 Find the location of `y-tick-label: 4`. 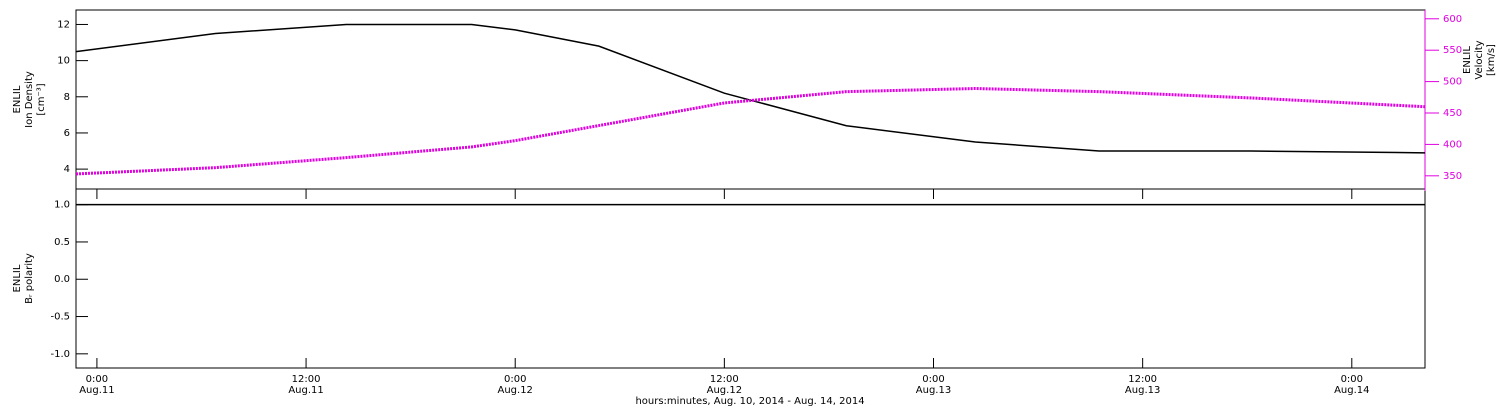

y-tick-label: 4 is located at coordinates (67, 169).